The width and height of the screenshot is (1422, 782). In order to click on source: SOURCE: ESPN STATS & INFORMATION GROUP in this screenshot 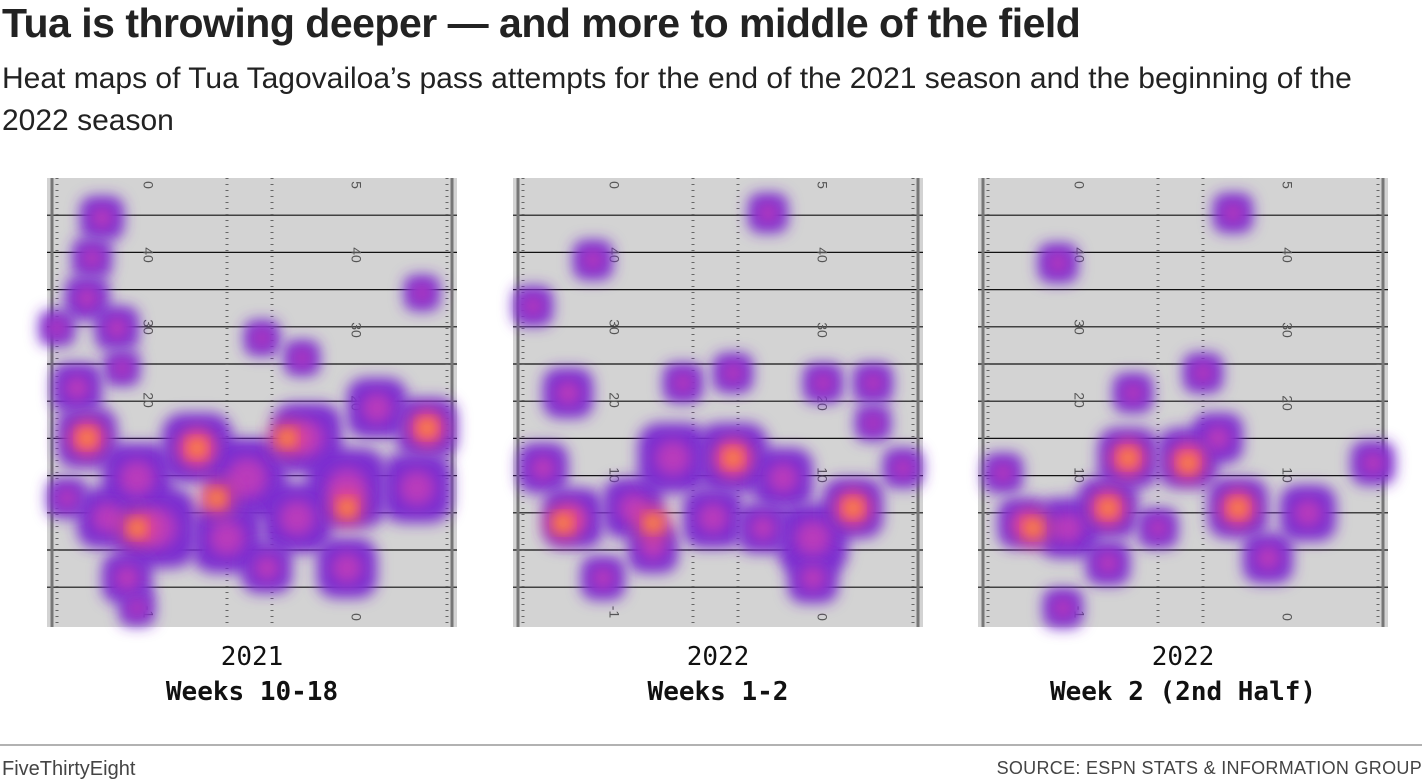, I will do `click(1209, 768)`.